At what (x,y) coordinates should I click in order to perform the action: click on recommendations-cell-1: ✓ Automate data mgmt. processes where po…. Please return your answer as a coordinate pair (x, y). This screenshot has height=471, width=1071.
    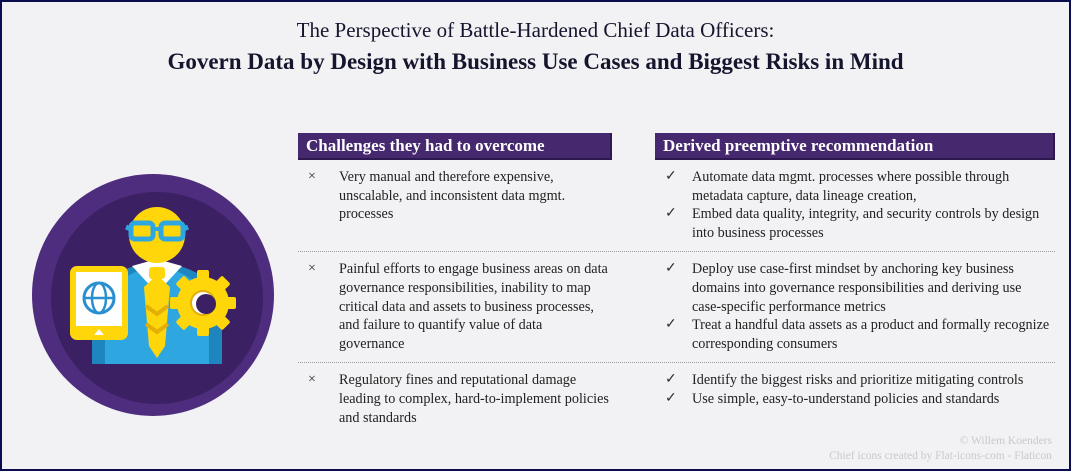
    Looking at the image, I should click on (855, 205).